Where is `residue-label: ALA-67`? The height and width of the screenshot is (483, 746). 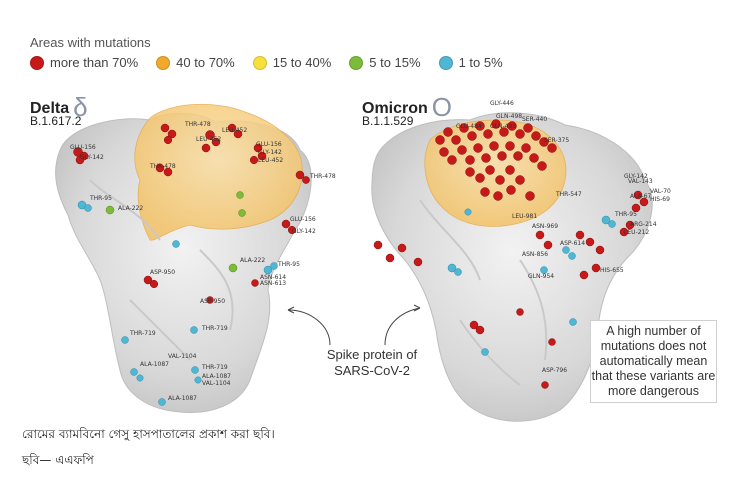
residue-label: ALA-67 is located at coordinates (641, 196).